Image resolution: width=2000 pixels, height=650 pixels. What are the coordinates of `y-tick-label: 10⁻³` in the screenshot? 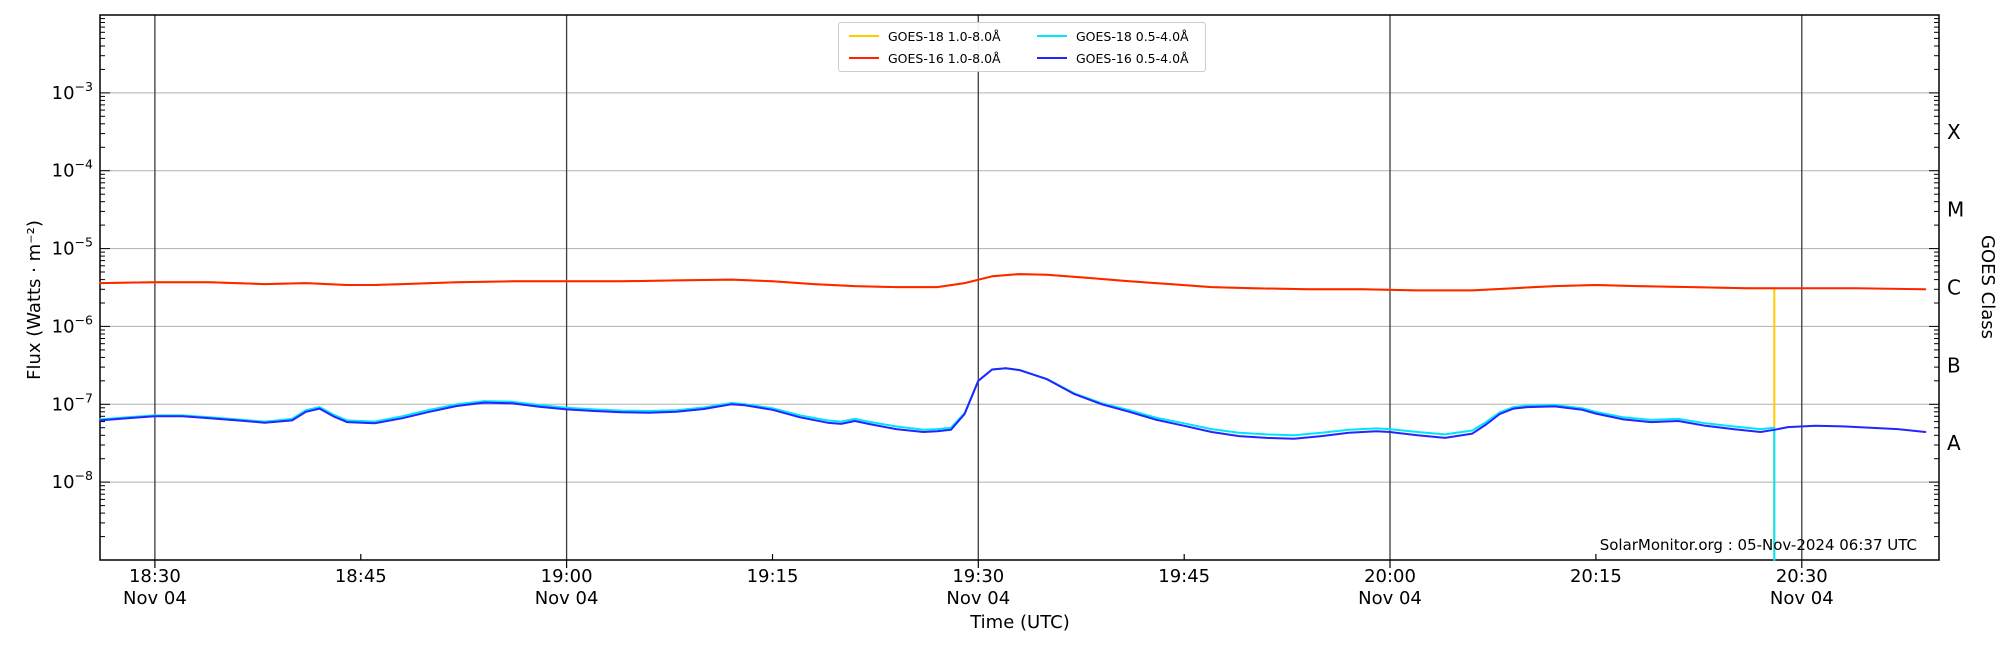 It's located at (72, 91).